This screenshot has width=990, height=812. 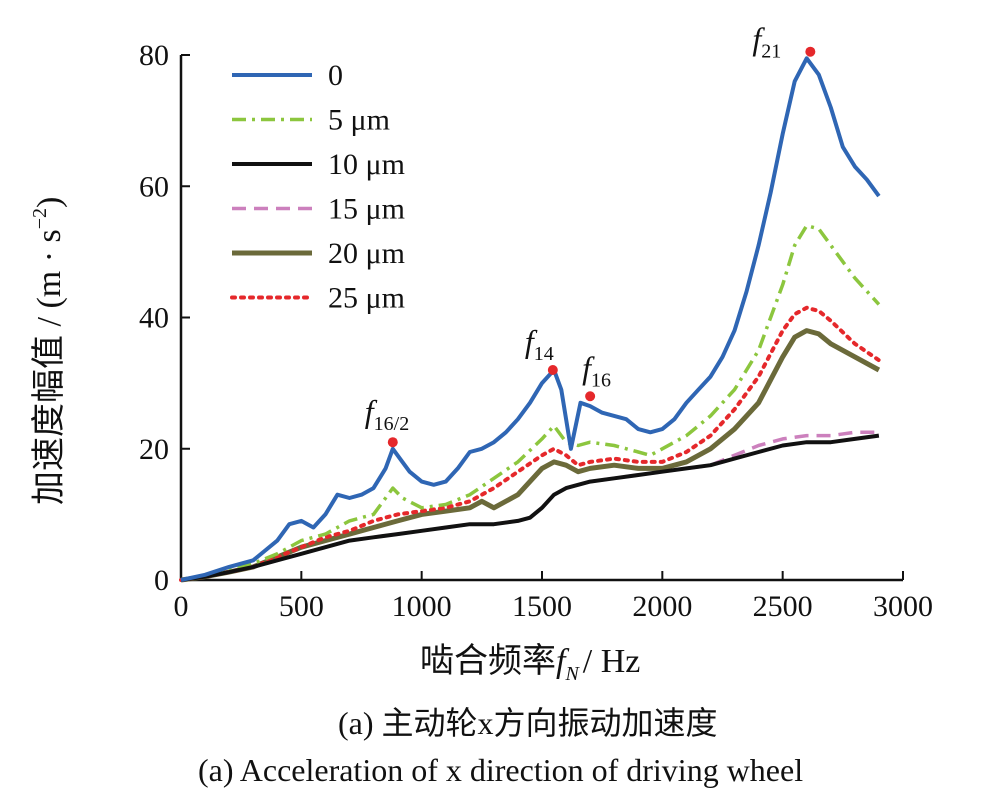 What do you see at coordinates (422, 606) in the screenshot?
I see `x-tick-label: 1000` at bounding box center [422, 606].